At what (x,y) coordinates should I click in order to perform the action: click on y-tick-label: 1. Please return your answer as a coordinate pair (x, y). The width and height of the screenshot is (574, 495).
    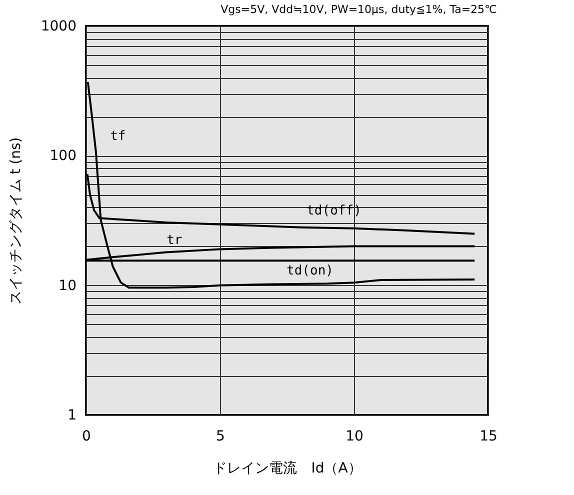
    Looking at the image, I should click on (72, 416).